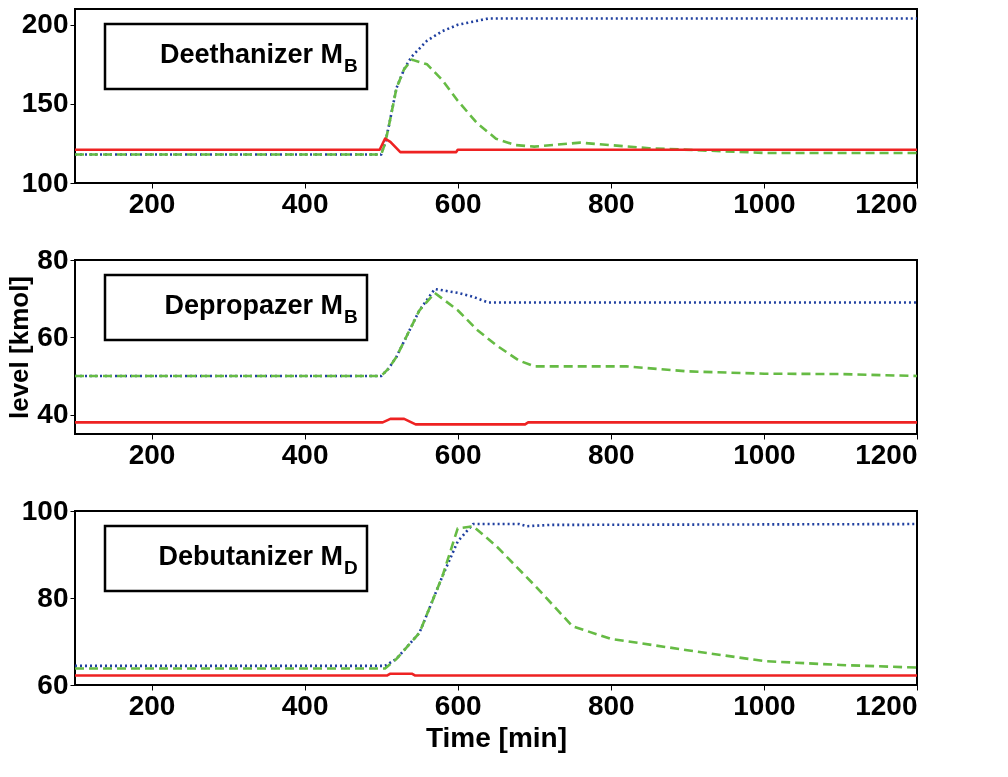  I want to click on line-series, so click(496, 145).